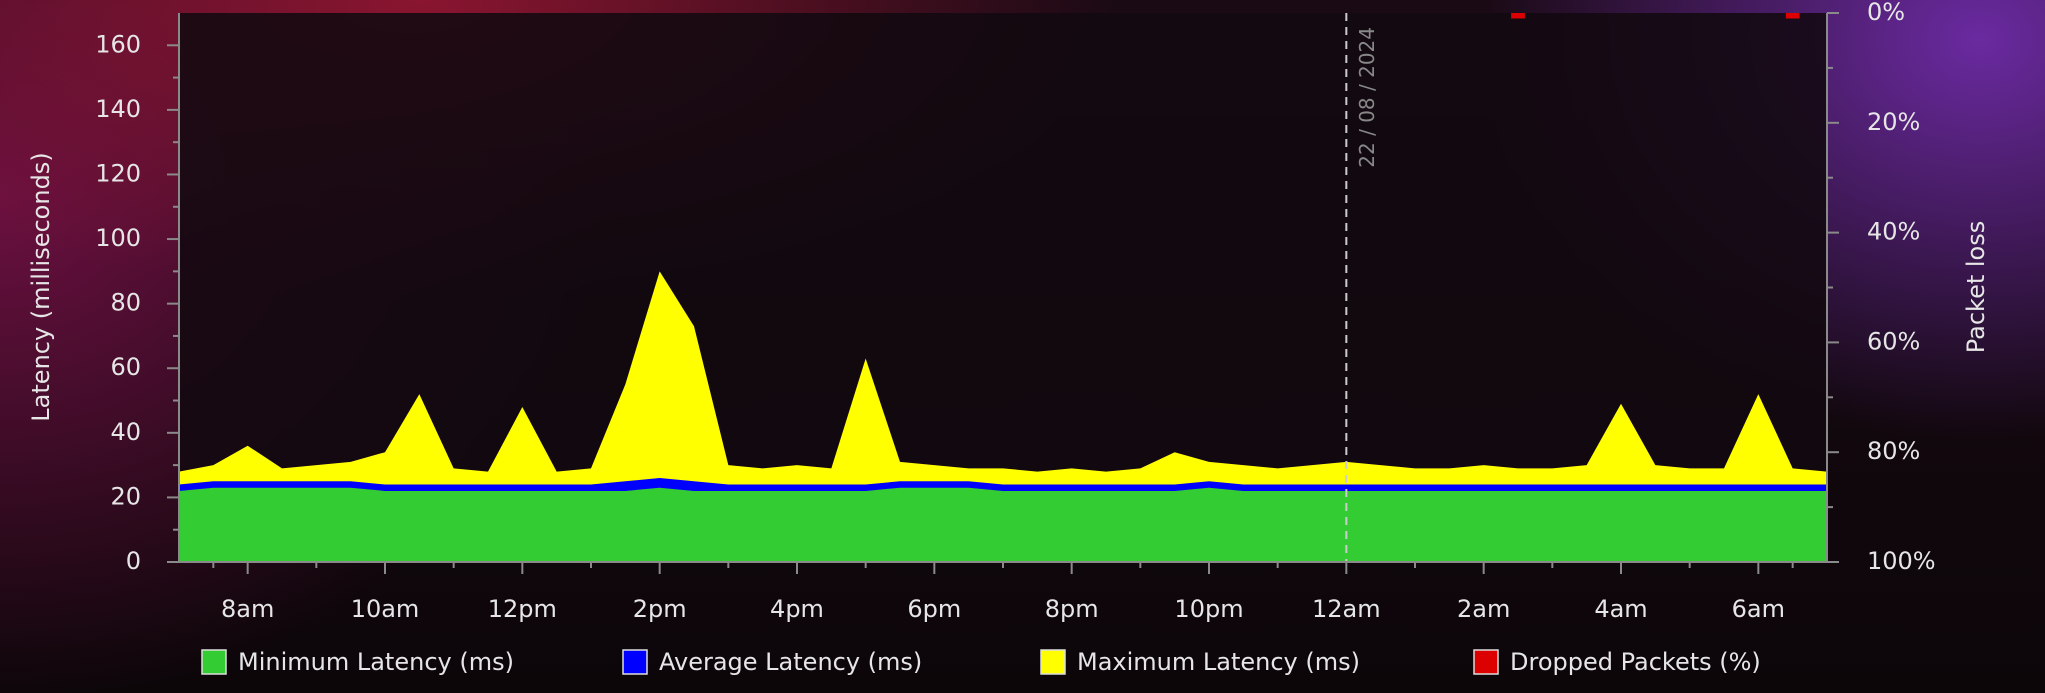  What do you see at coordinates (1893, 451) in the screenshot?
I see `y2-tick-label: 80%` at bounding box center [1893, 451].